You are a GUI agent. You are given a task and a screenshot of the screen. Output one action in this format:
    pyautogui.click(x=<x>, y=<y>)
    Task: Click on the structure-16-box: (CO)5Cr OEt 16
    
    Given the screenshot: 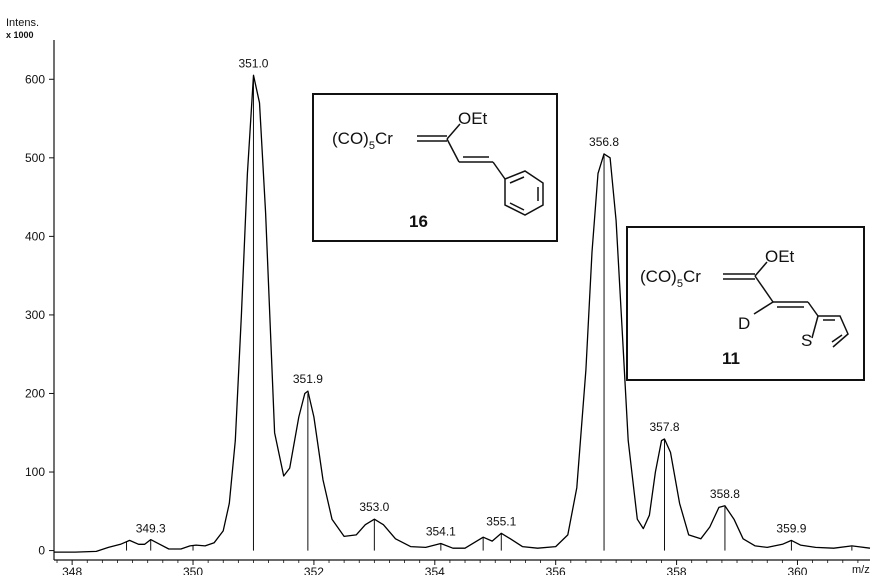 What is the action you would take?
    pyautogui.click(x=435, y=167)
    